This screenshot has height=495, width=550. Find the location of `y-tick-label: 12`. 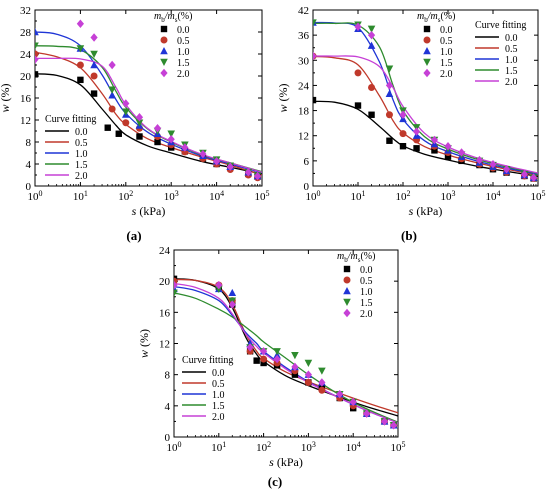

y-tick-label: 12 is located at coordinates (164, 345).